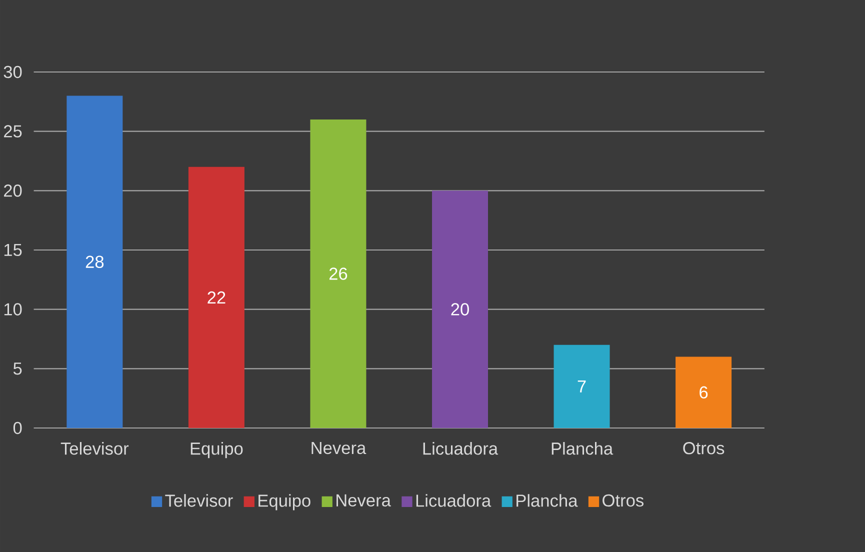  I want to click on legend-label: Nevera, so click(363, 500).